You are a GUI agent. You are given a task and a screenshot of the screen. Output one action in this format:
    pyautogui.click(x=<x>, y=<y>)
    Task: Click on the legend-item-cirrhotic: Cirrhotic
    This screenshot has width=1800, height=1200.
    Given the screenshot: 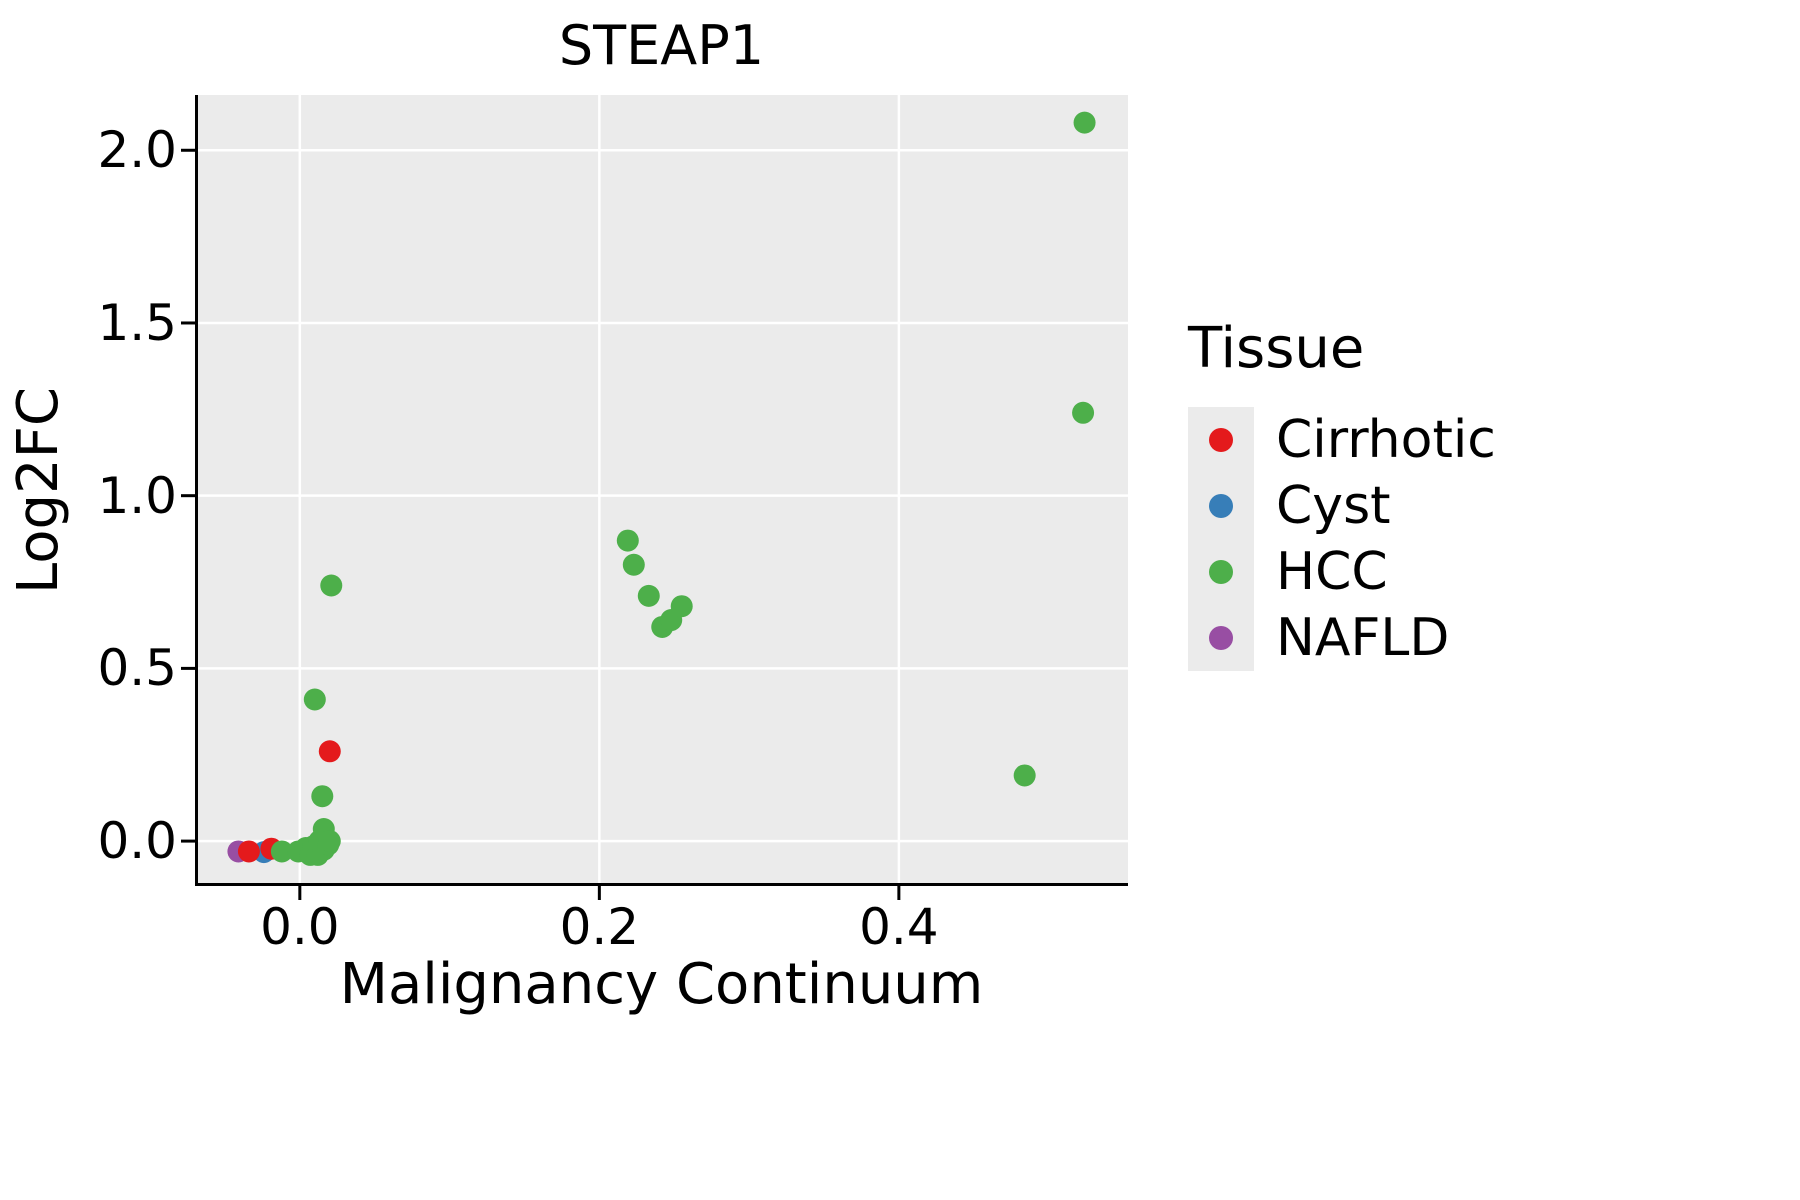 What is the action you would take?
    pyautogui.click(x=1342, y=440)
    